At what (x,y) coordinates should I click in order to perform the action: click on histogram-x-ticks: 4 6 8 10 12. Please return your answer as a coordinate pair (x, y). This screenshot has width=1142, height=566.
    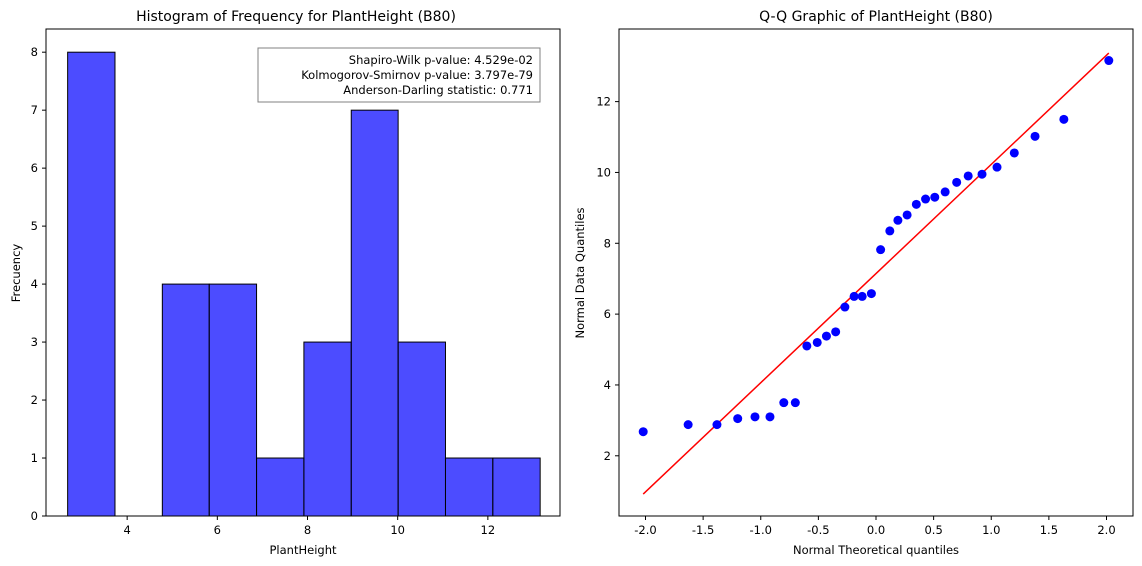
    Looking at the image, I should click on (309, 526).